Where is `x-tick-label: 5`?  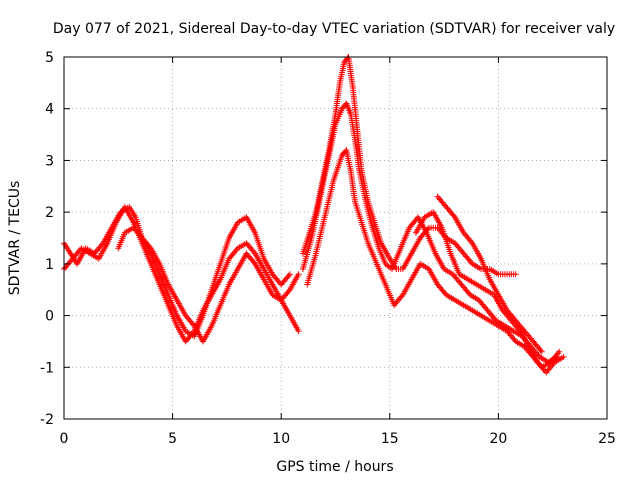
x-tick-label: 5 is located at coordinates (172, 439).